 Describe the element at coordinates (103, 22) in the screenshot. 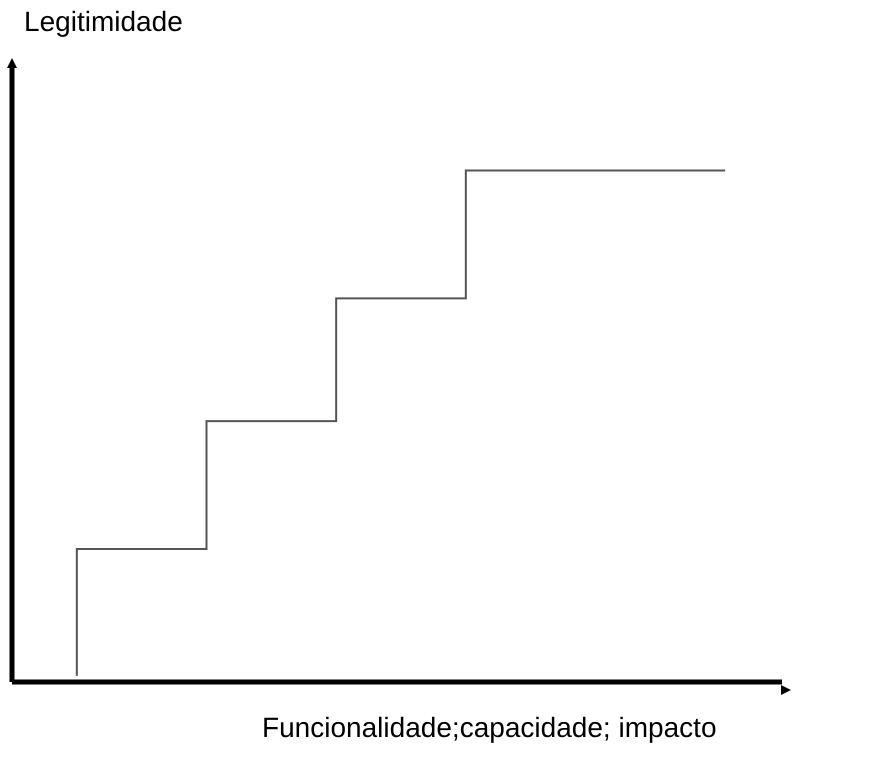

I see `y-axis-title: Legitimidade` at that location.